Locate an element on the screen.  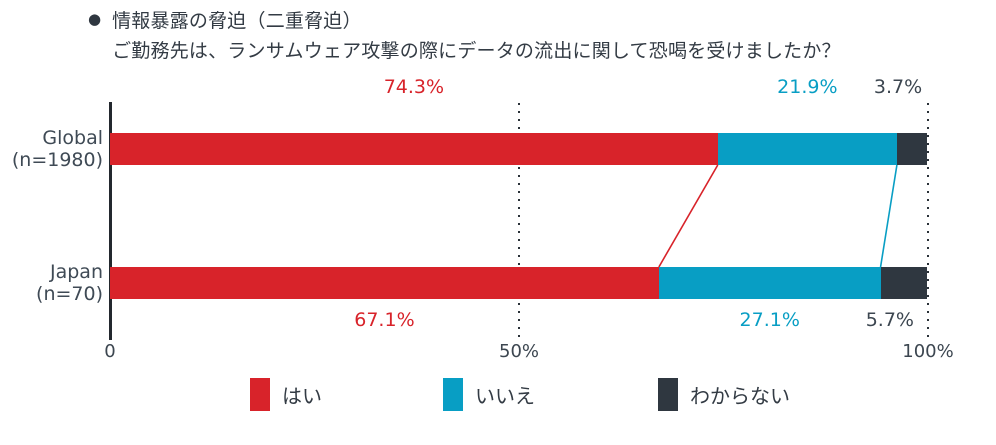
legend-item: わからない is located at coordinates (724, 394).